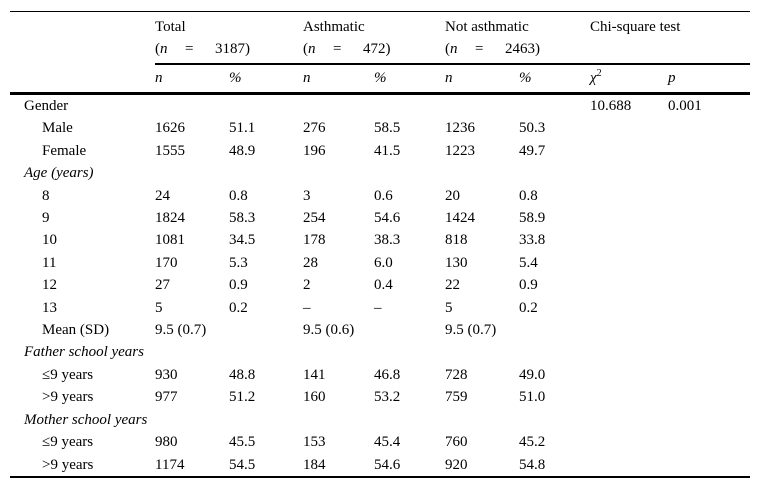  What do you see at coordinates (629, 79) in the screenshot?
I see `subheader-chi2: χ2` at bounding box center [629, 79].